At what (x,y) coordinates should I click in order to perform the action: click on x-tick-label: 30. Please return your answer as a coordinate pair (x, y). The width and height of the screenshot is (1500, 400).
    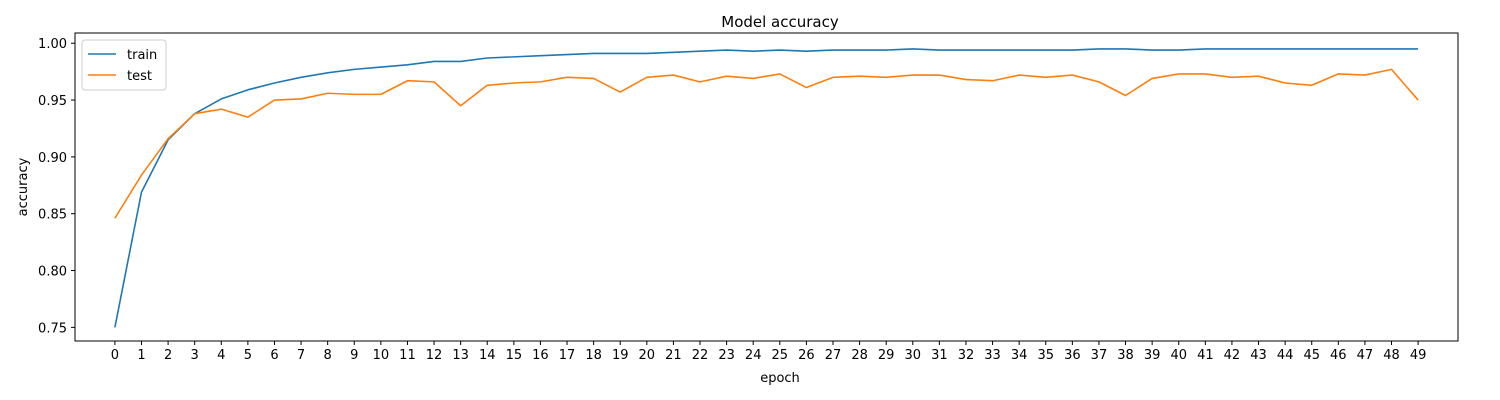
    Looking at the image, I should click on (913, 355).